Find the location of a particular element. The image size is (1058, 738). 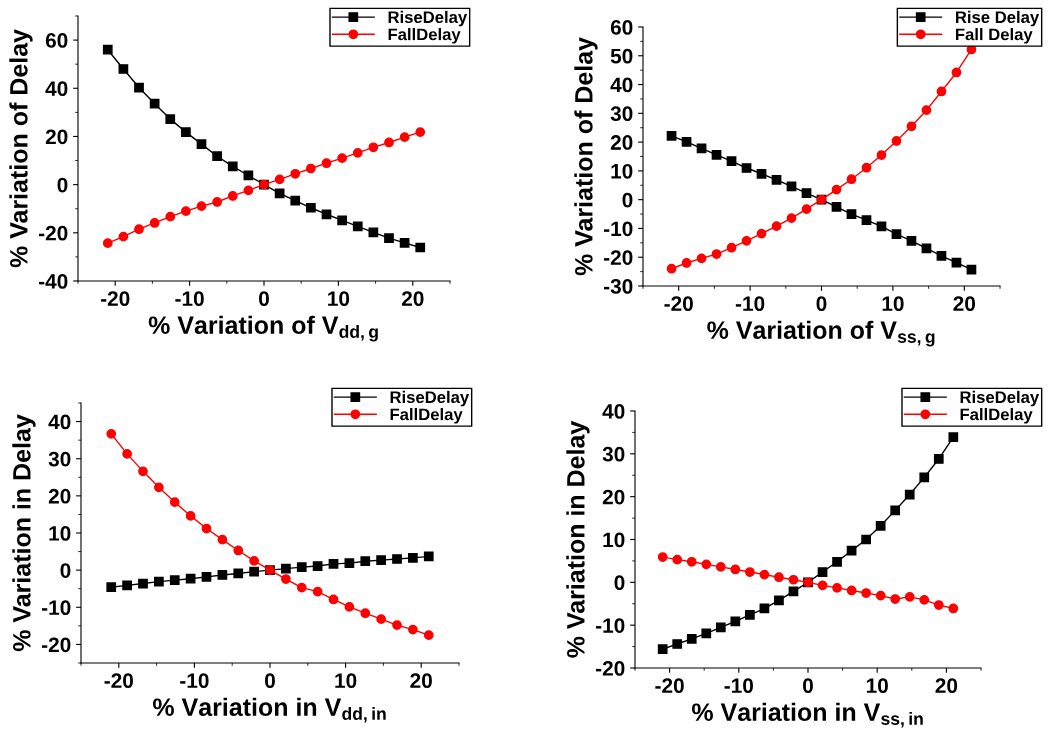

x-axis-title: % Variation in V$_{dd,in}$ is located at coordinates (269, 710).